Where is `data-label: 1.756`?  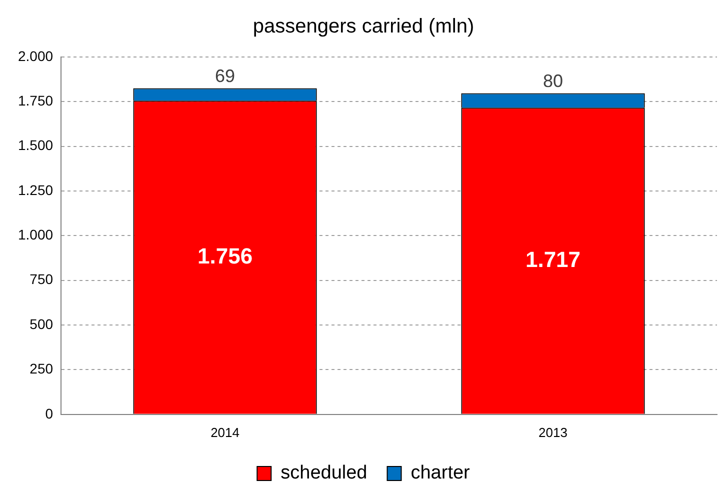
data-label: 1.756 is located at coordinates (225, 255).